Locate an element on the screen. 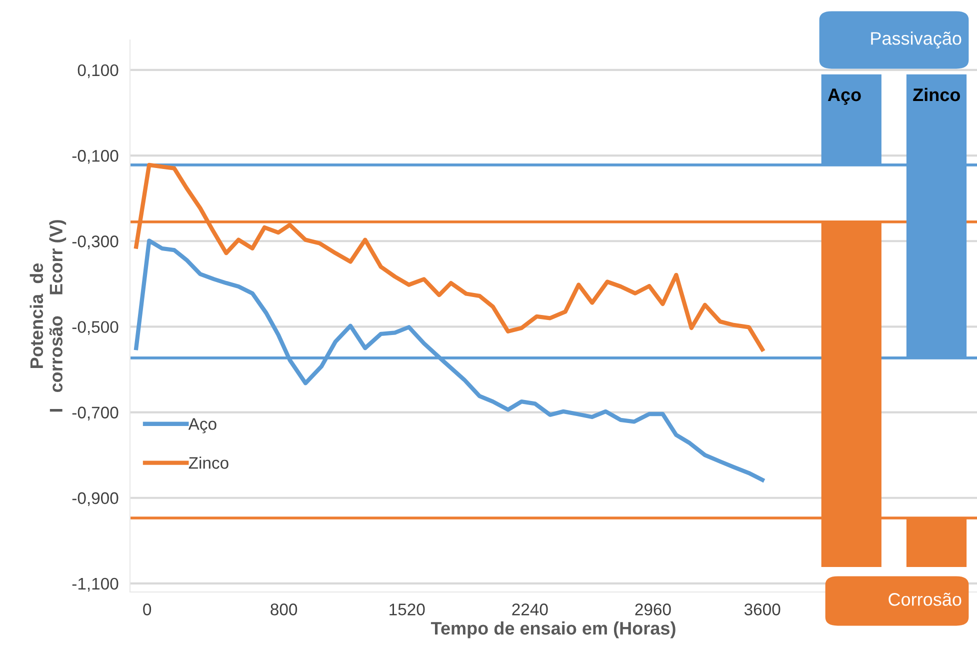 Image resolution: width=977 pixels, height=655 pixels. series-label: Corrosão is located at coordinates (925, 599).